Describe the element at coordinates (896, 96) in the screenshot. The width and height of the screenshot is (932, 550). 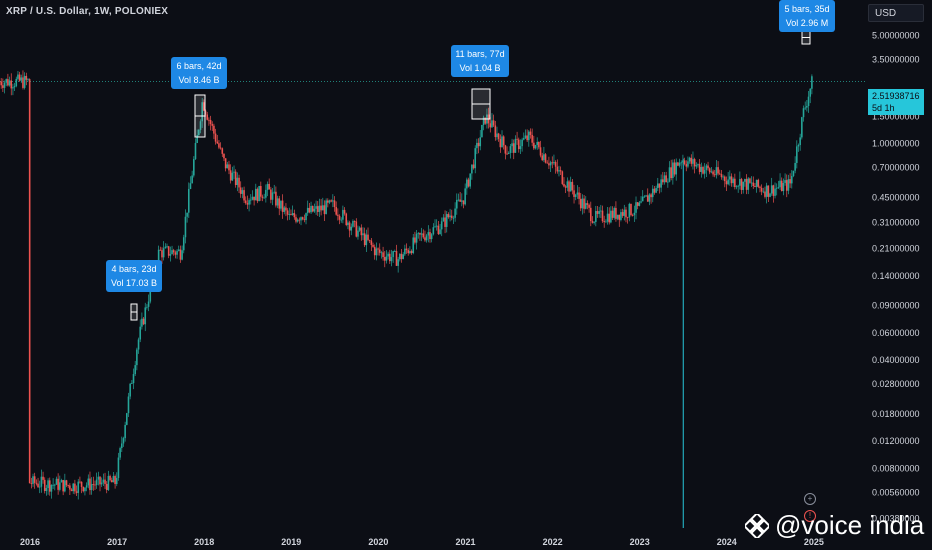
I see `last-price-value: 2.51938716` at that location.